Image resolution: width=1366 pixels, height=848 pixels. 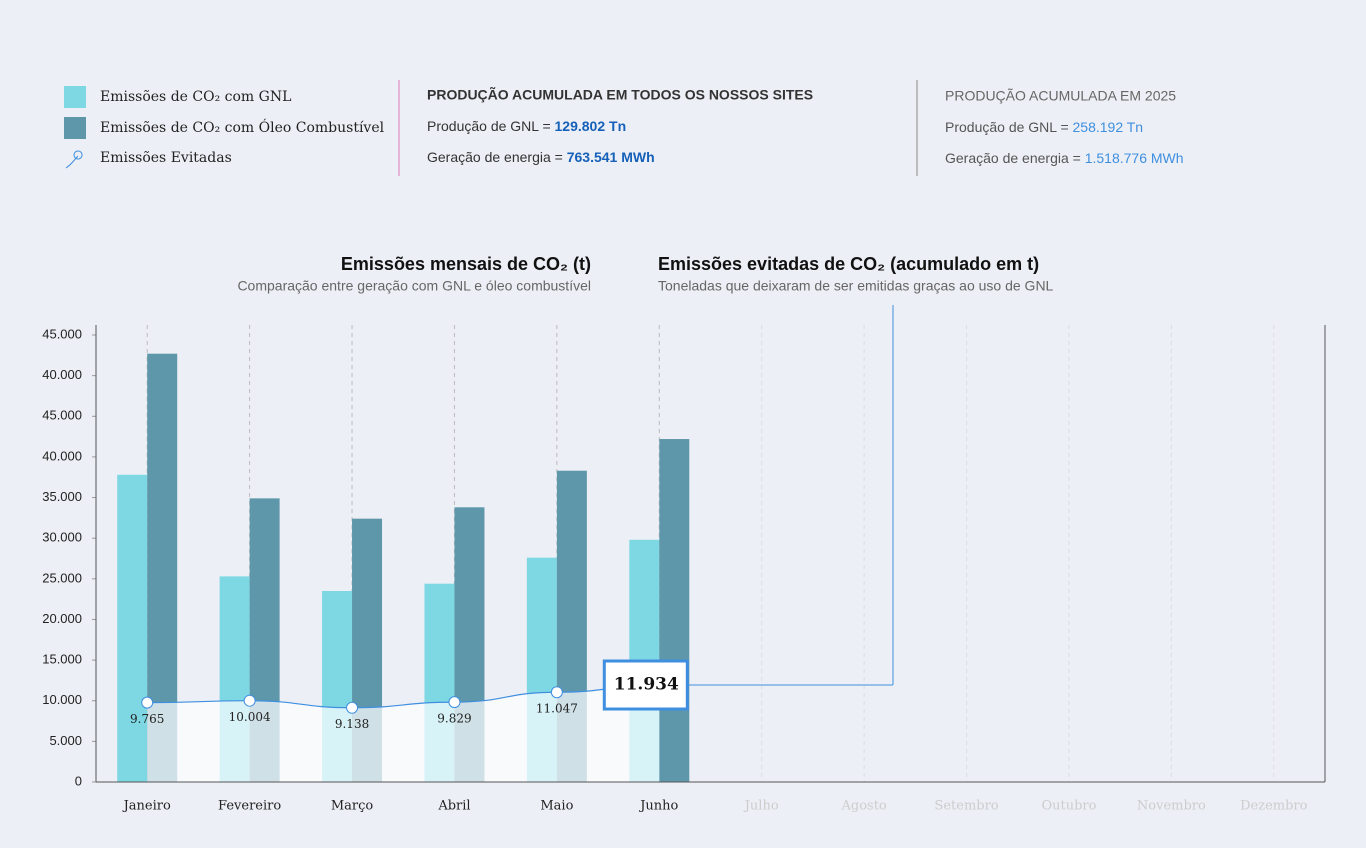 I want to click on legend-label: Emissões de CO₂ com Óleo Combustível, so click(x=242, y=127).